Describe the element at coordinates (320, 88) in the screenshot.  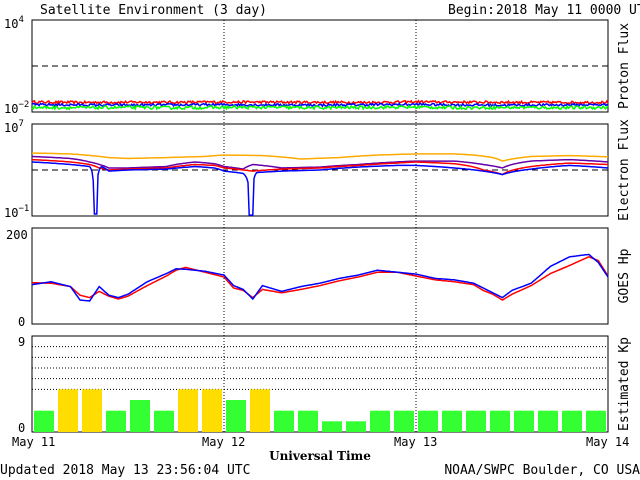
I see `proton-flux-plot` at that location.